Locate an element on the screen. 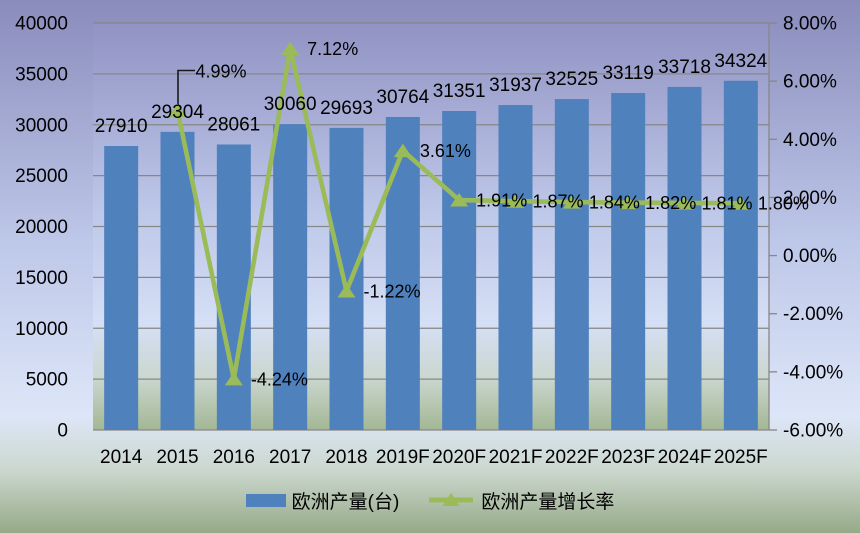  x-axis-label: 2015 is located at coordinates (177, 457).